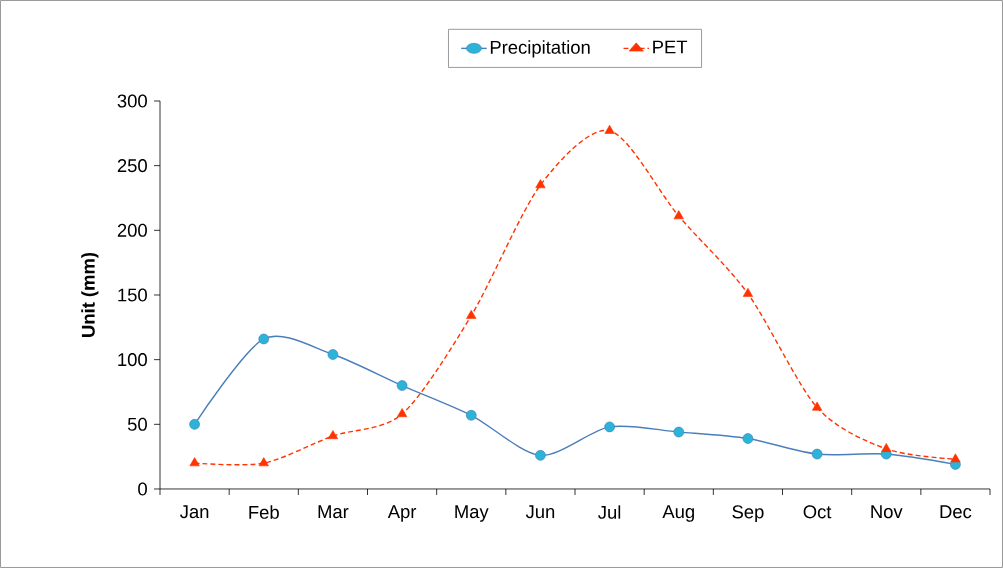 The width and height of the screenshot is (1003, 568). I want to click on y-tick-label: 0, so click(142, 489).